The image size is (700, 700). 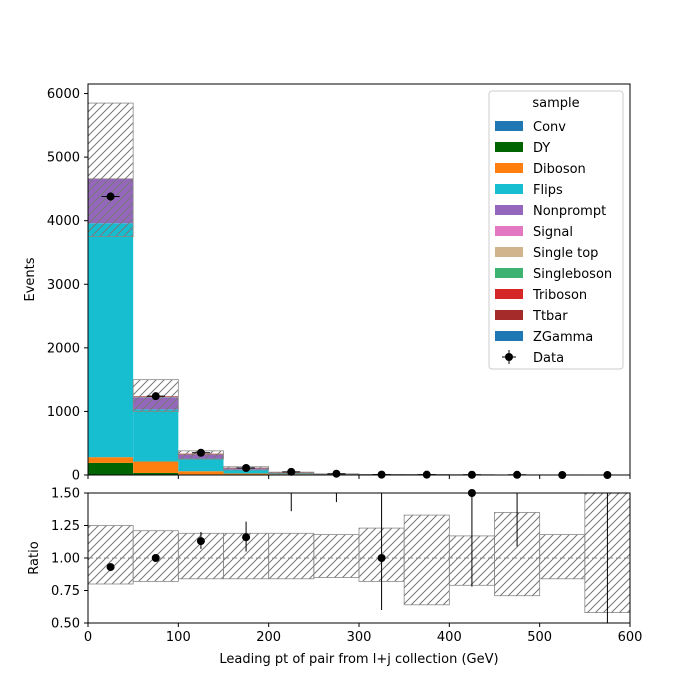 I want to click on y-tick-label-0: 0, so click(x=76, y=476).